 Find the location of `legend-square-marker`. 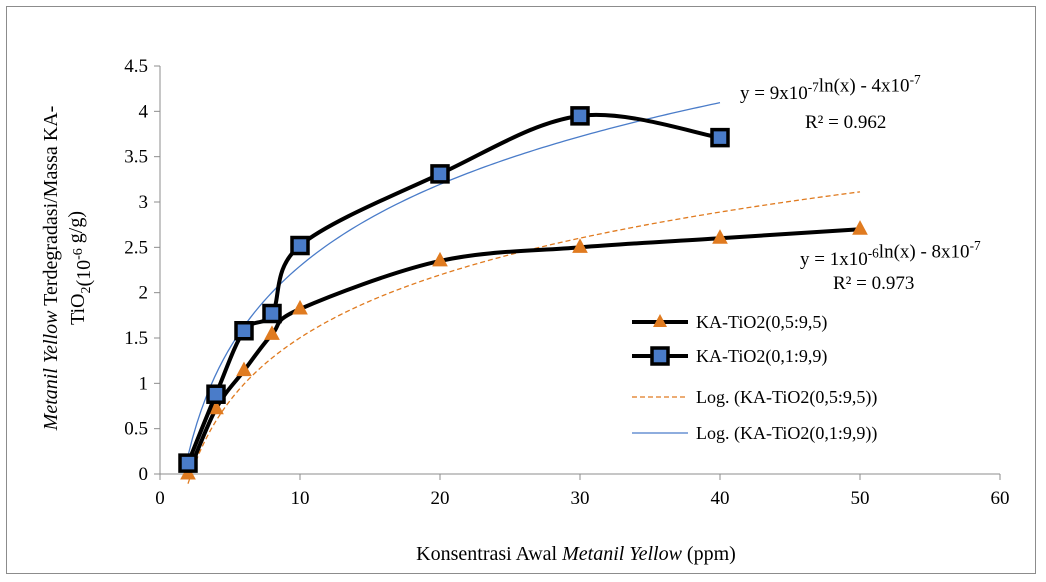

legend-square-marker is located at coordinates (660, 356).